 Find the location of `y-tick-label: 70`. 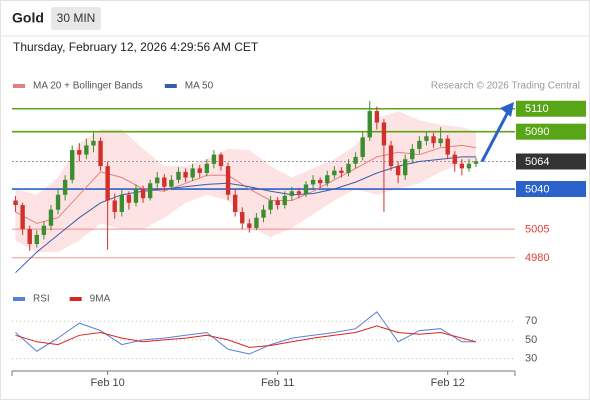

y-tick-label: 70 is located at coordinates (531, 321).